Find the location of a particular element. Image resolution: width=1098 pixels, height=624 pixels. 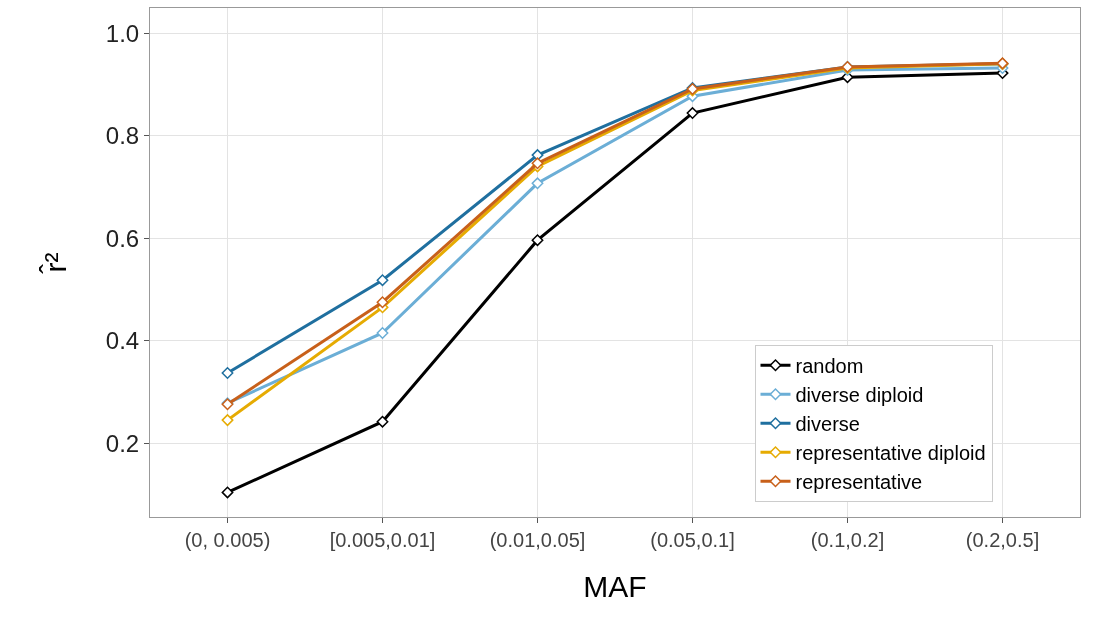

legend-label: representative diploid is located at coordinates (890, 453).